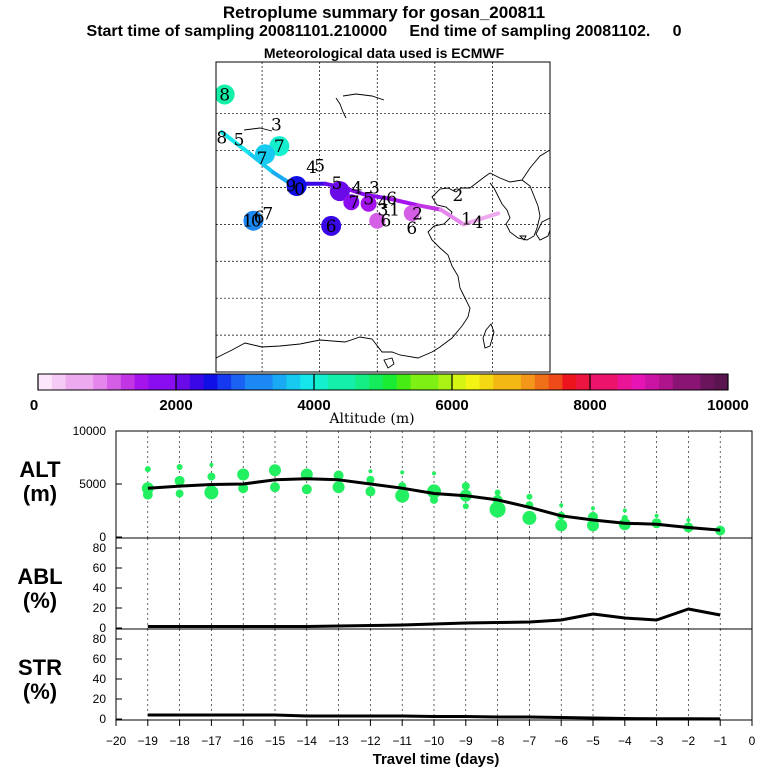 This screenshot has height=768, width=768. What do you see at coordinates (363, 97) in the screenshot?
I see `coastline-north` at bounding box center [363, 97].